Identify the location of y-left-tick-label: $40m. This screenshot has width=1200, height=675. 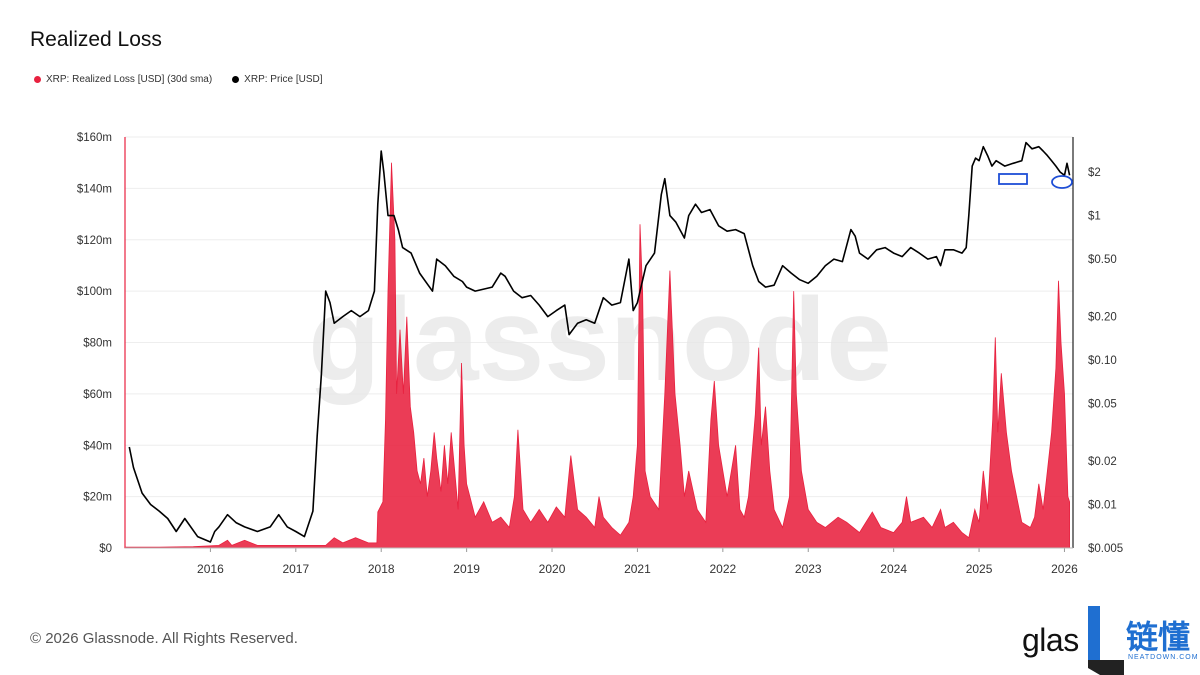
(97, 446).